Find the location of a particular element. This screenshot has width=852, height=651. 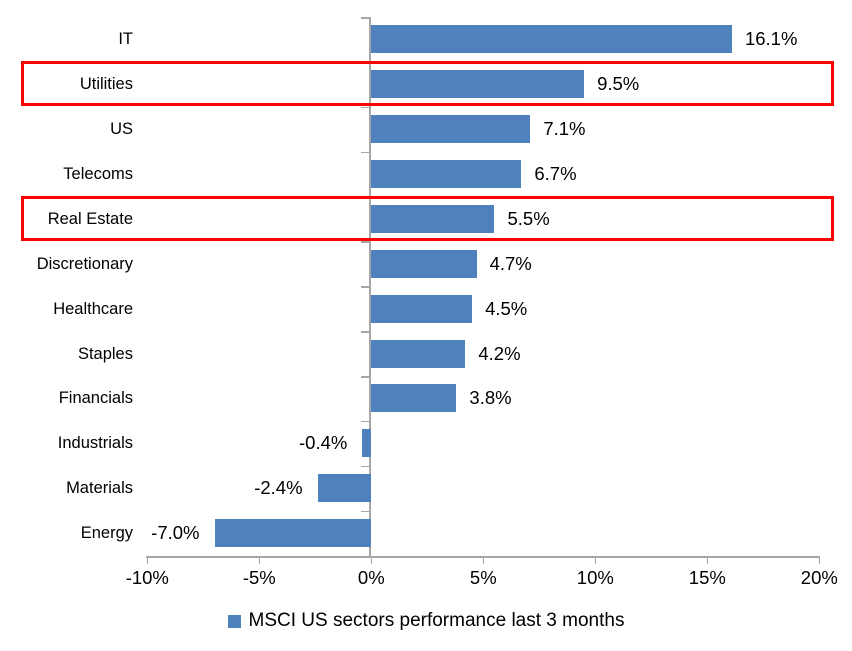

value-label: 5.5% is located at coordinates (528, 218).